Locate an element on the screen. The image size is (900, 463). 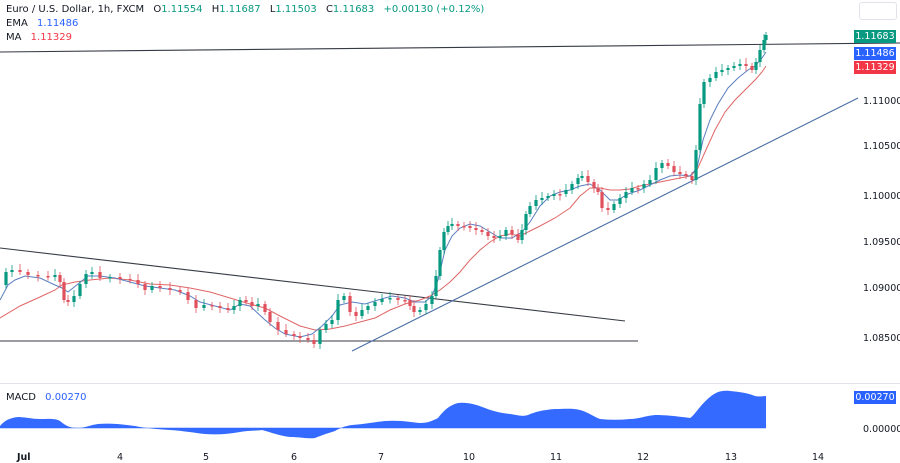
resistance-line is located at coordinates (450, 47).